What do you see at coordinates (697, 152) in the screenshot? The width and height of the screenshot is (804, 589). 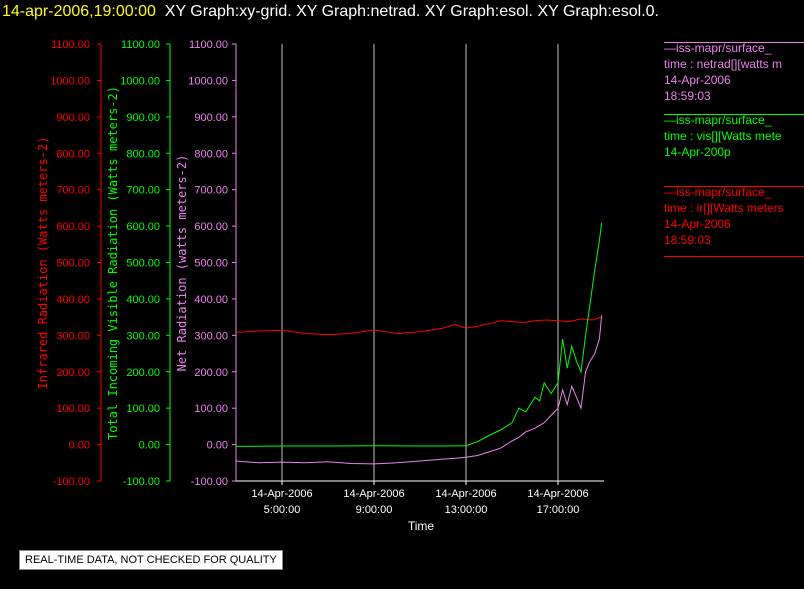 I see `legend-date: 14-Apr-200p` at bounding box center [697, 152].